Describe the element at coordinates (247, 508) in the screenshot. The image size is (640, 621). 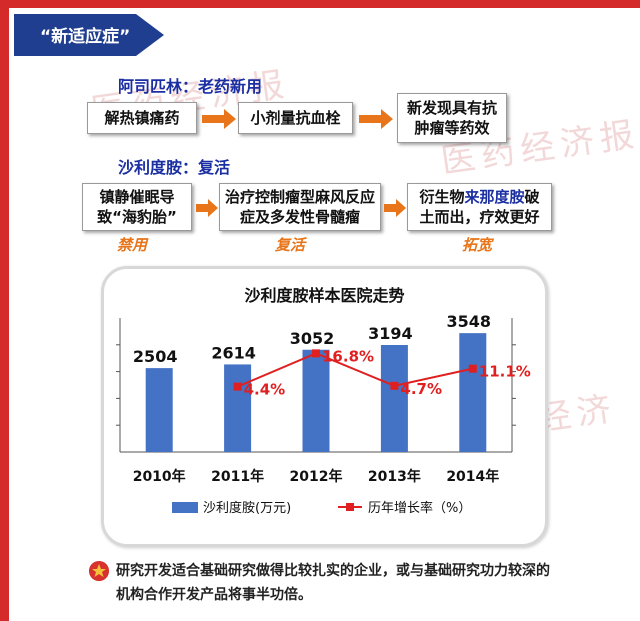
I see `legend-bar-label: 沙利度胺(万元)` at that location.